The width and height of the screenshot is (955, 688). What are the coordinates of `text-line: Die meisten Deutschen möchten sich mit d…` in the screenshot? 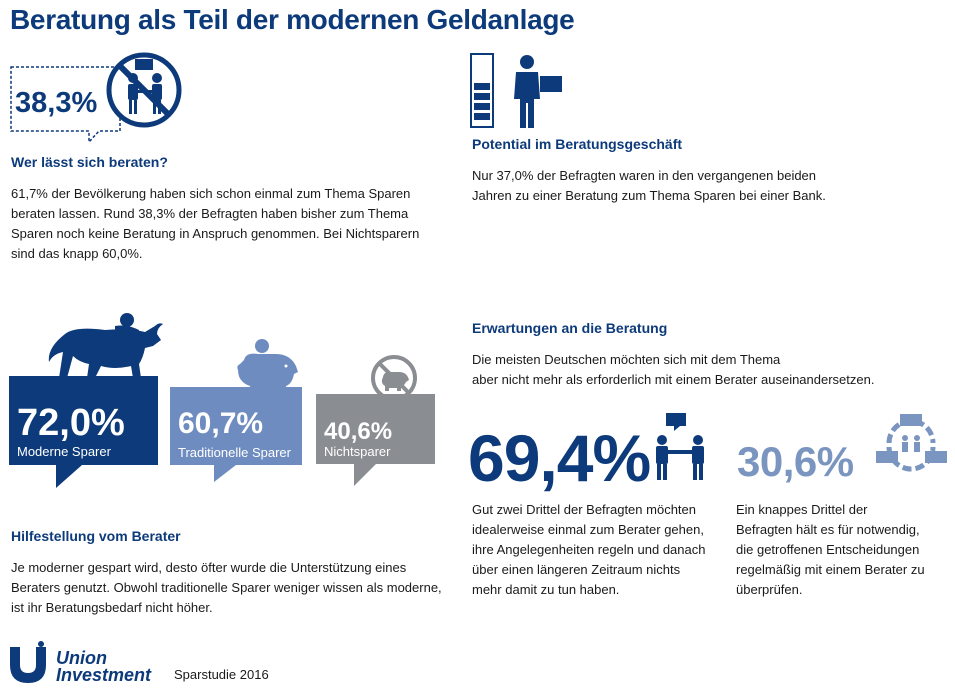 It's located at (626, 359).